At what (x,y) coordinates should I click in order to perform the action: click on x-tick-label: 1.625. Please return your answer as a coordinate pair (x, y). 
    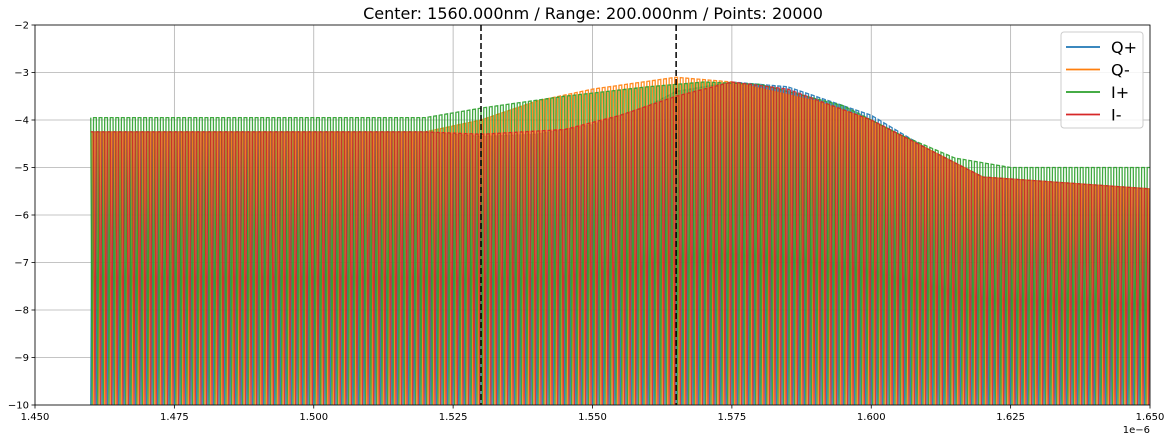
    Looking at the image, I should click on (1010, 417).